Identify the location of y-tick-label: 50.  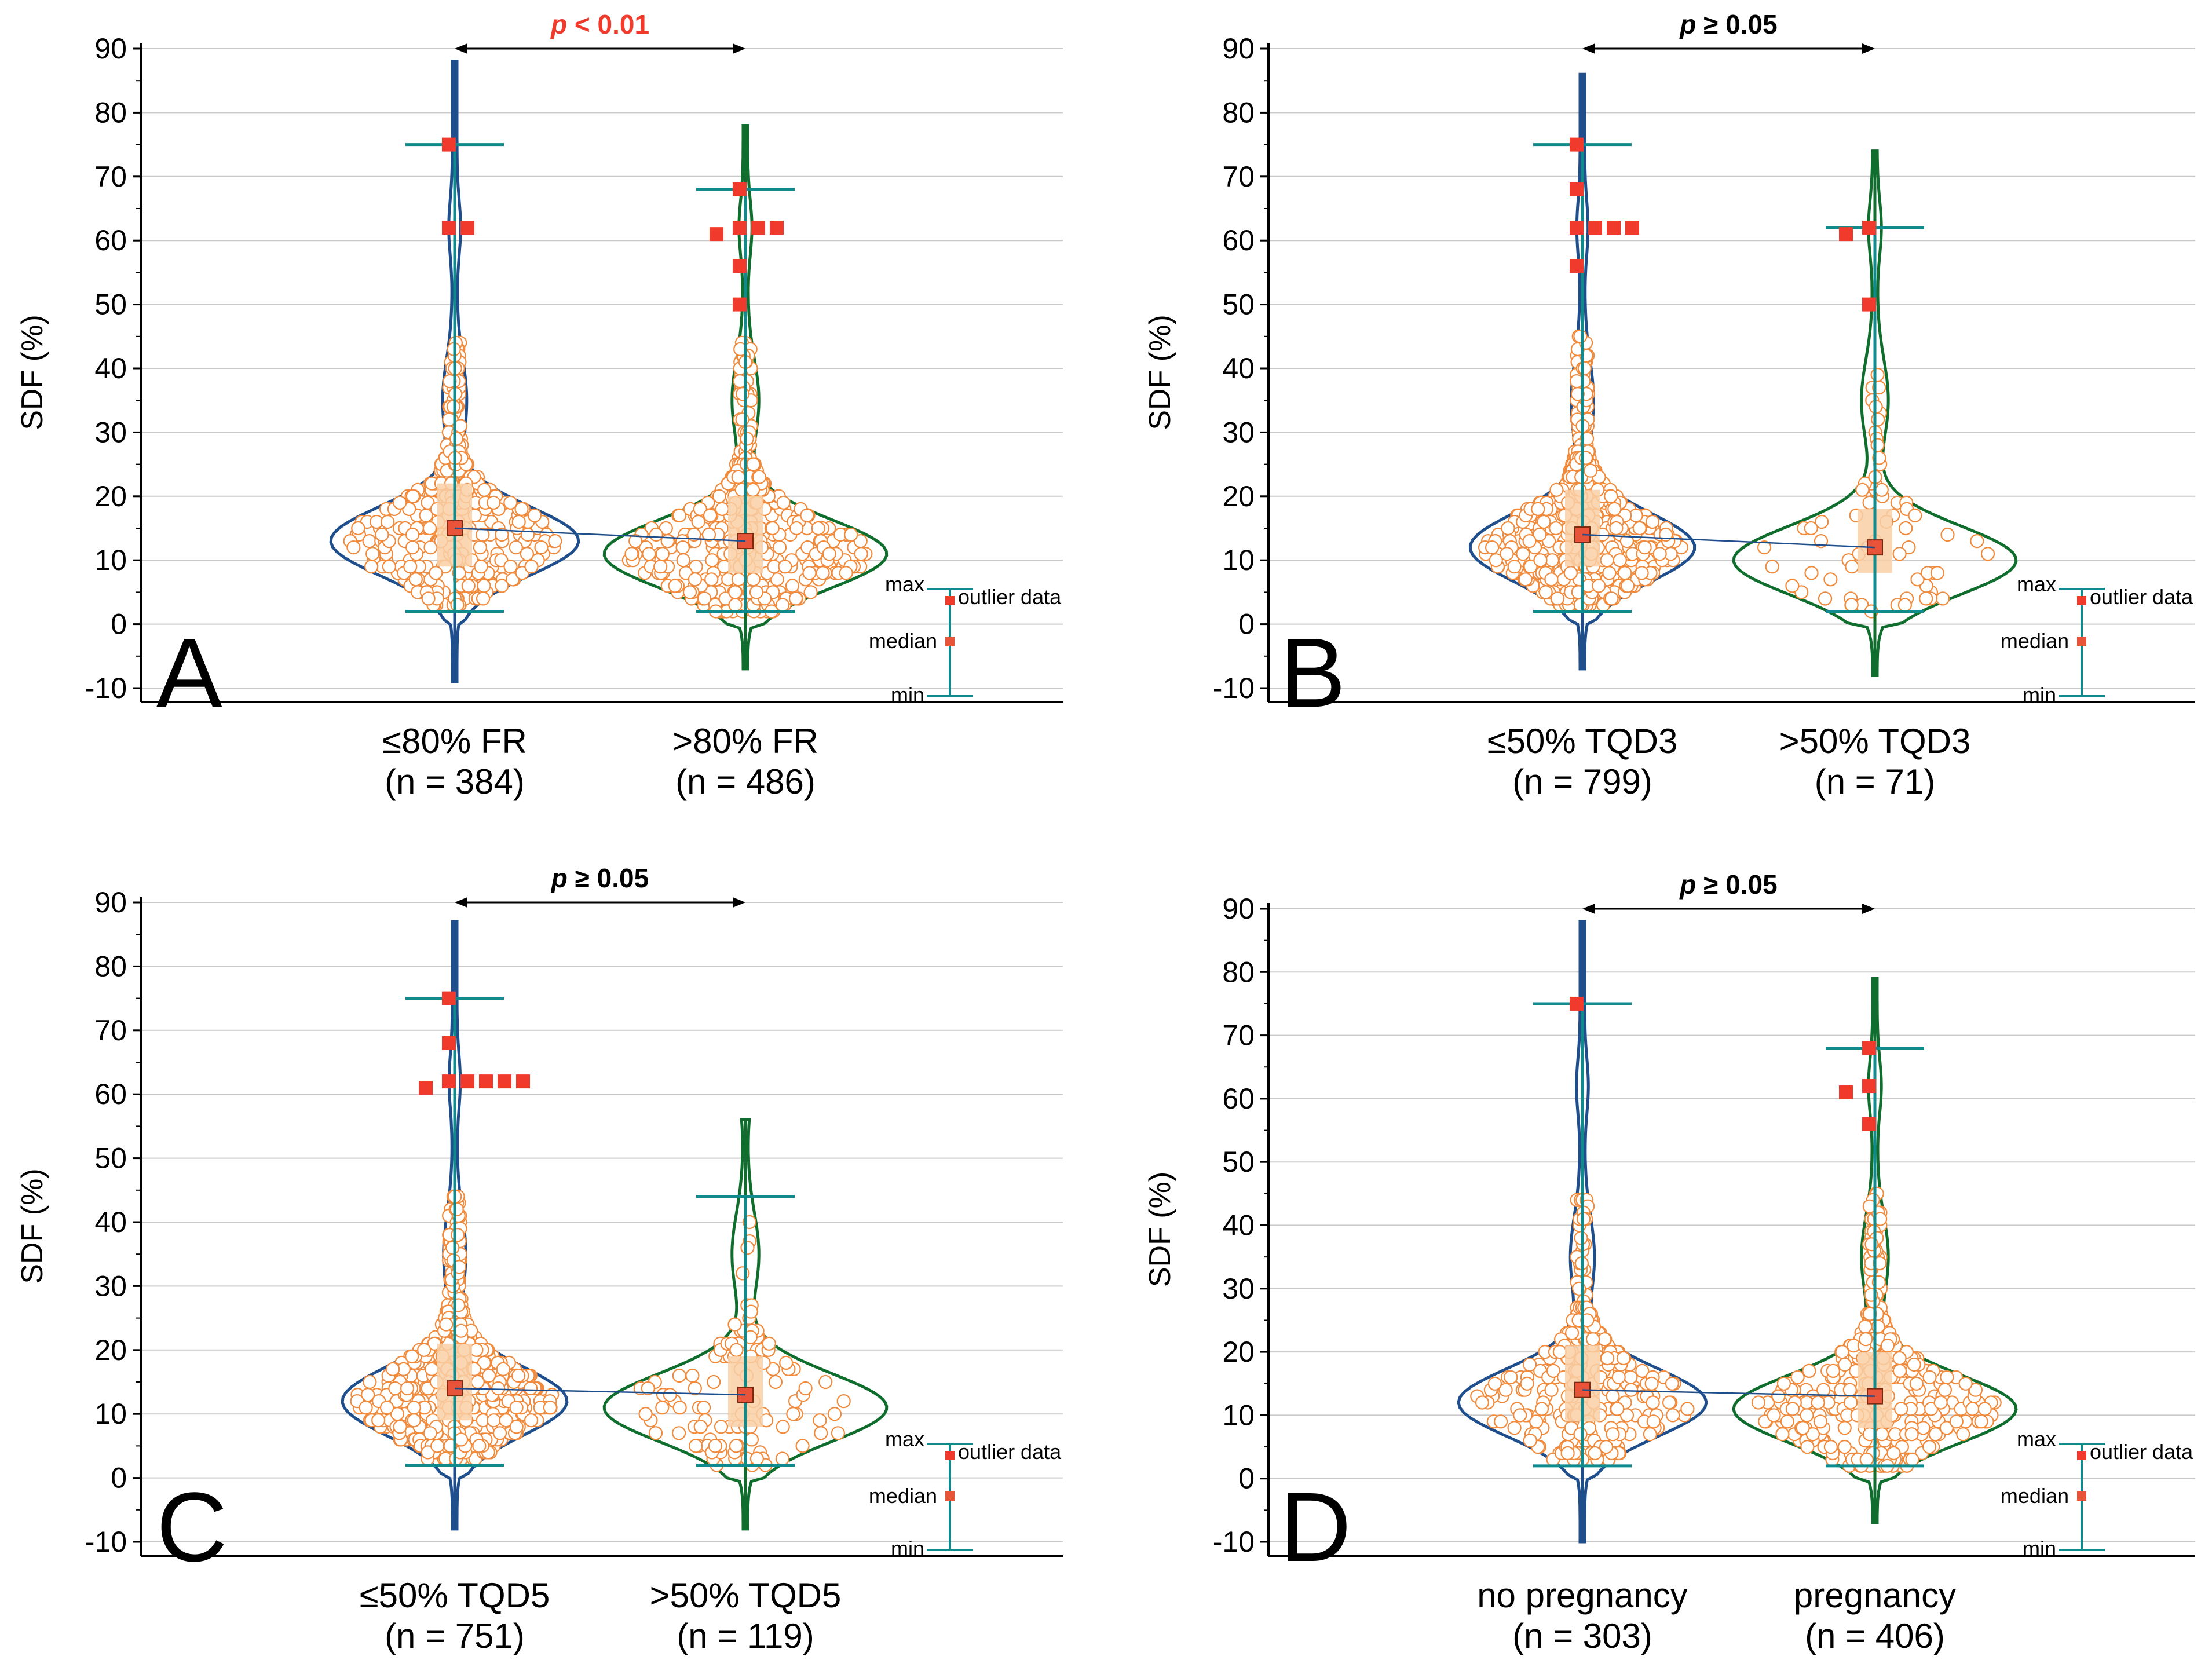
(1238, 1162).